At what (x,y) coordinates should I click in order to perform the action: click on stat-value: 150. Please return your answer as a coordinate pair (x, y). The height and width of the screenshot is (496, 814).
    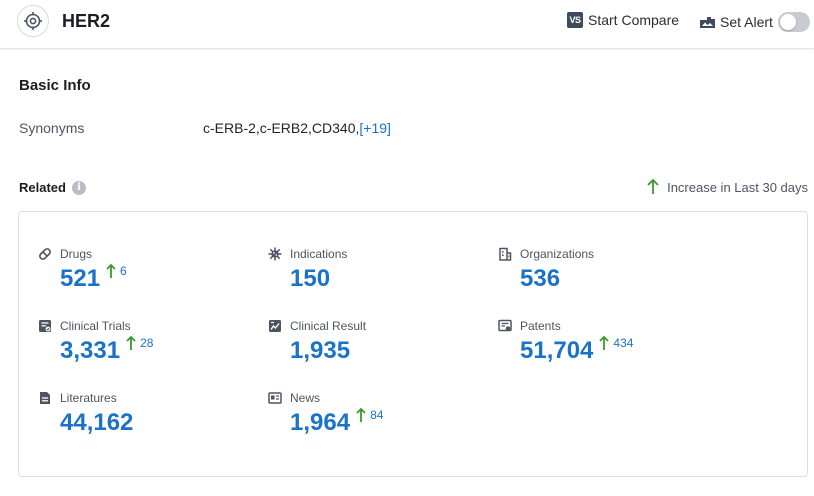
    Looking at the image, I should click on (310, 279).